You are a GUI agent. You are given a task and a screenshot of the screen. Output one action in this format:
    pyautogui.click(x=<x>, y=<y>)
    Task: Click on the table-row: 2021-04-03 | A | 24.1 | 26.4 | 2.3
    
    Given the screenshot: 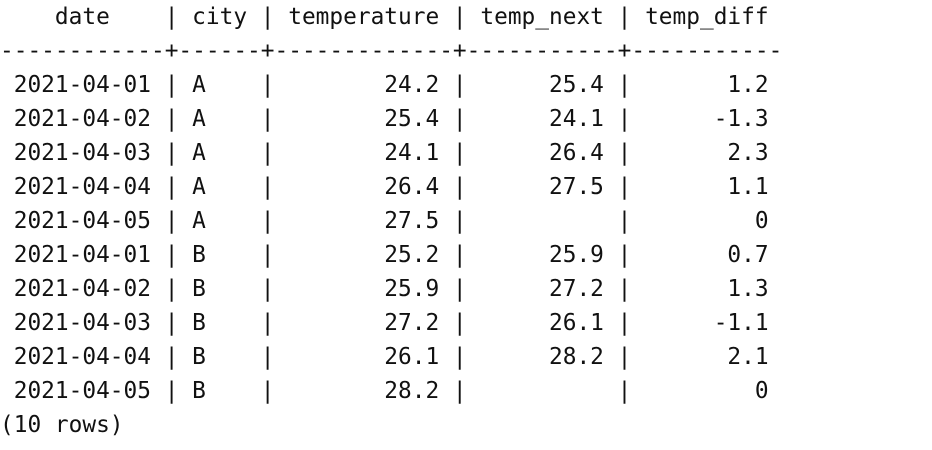 What is the action you would take?
    pyautogui.click(x=391, y=153)
    